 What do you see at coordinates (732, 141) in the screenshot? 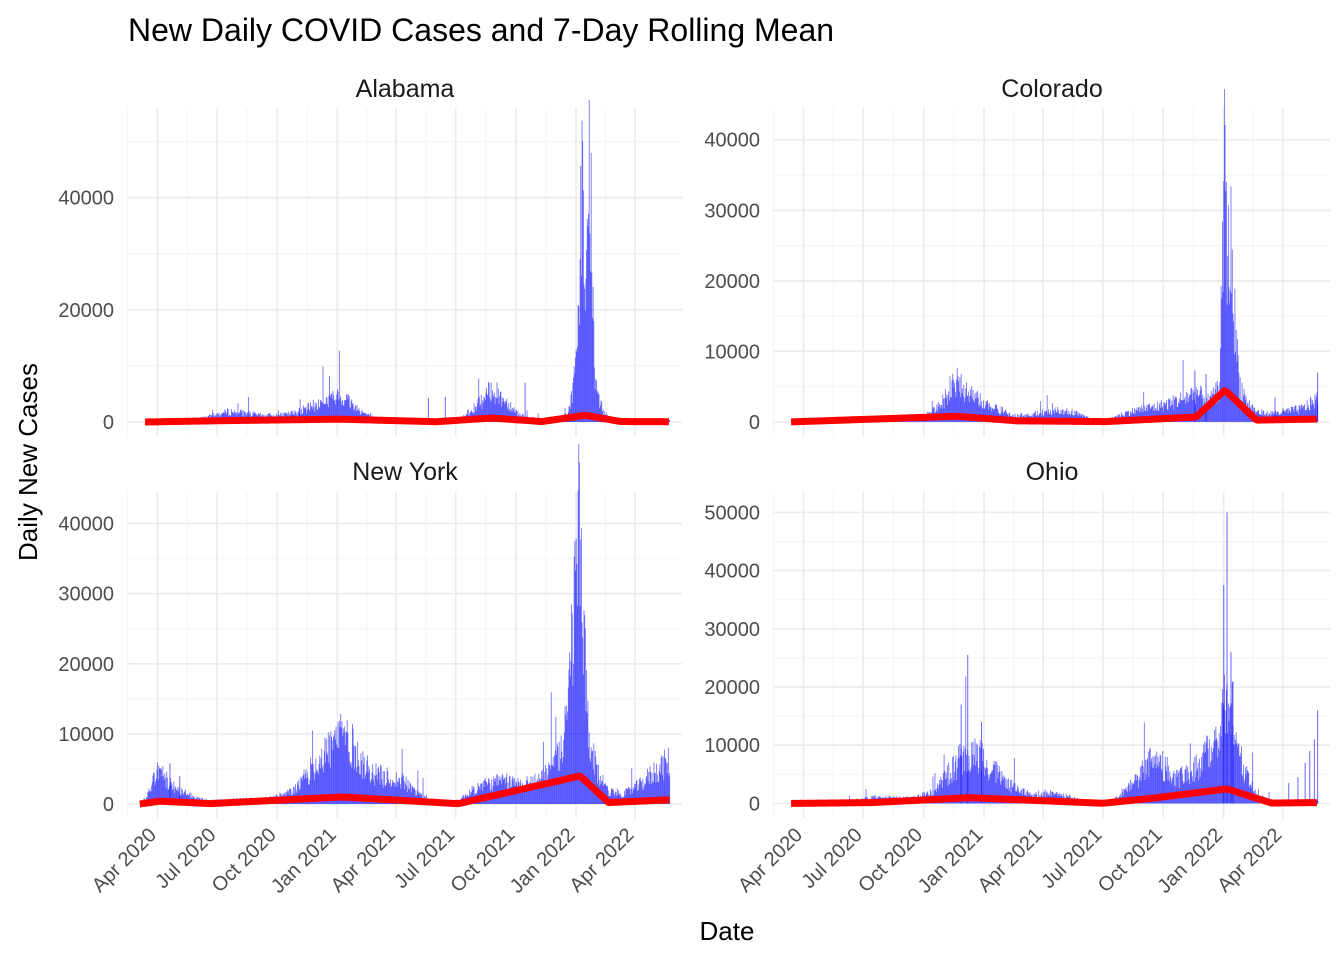
I see `y-tick-label: 40000` at bounding box center [732, 141].